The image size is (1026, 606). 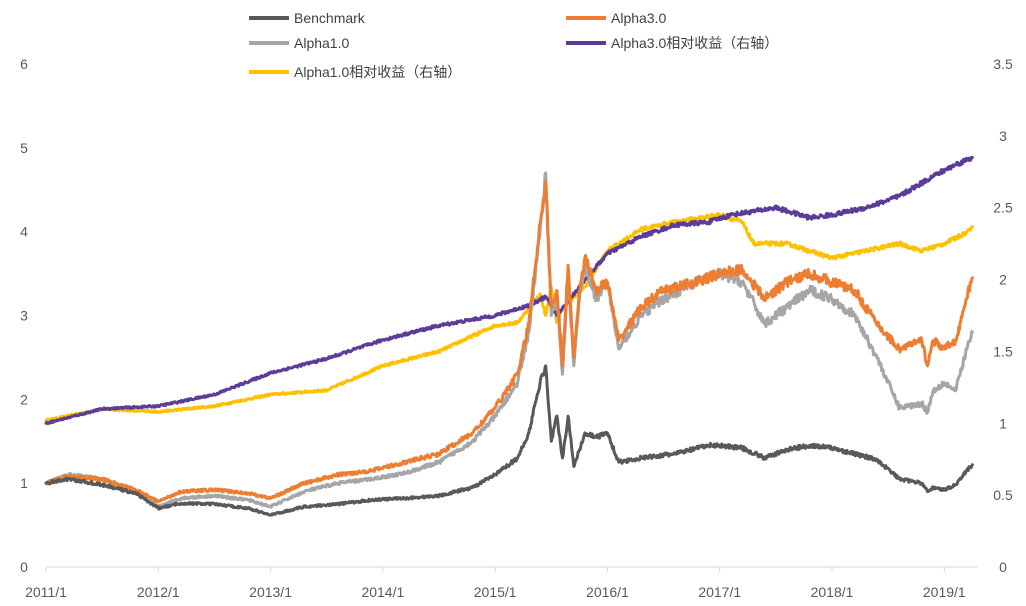 I want to click on legend-item: Benchmark, so click(x=307, y=18).